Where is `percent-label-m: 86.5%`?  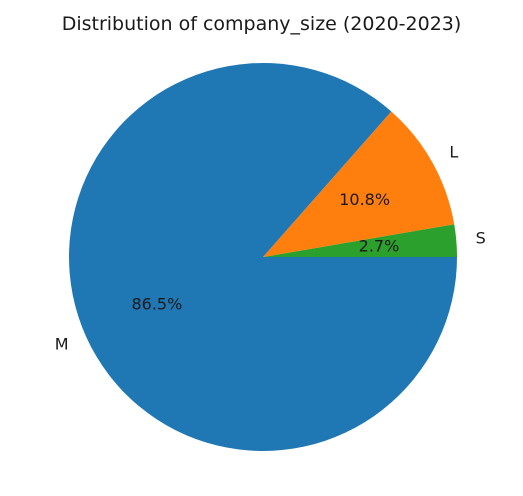 percent-label-m: 86.5% is located at coordinates (156, 303).